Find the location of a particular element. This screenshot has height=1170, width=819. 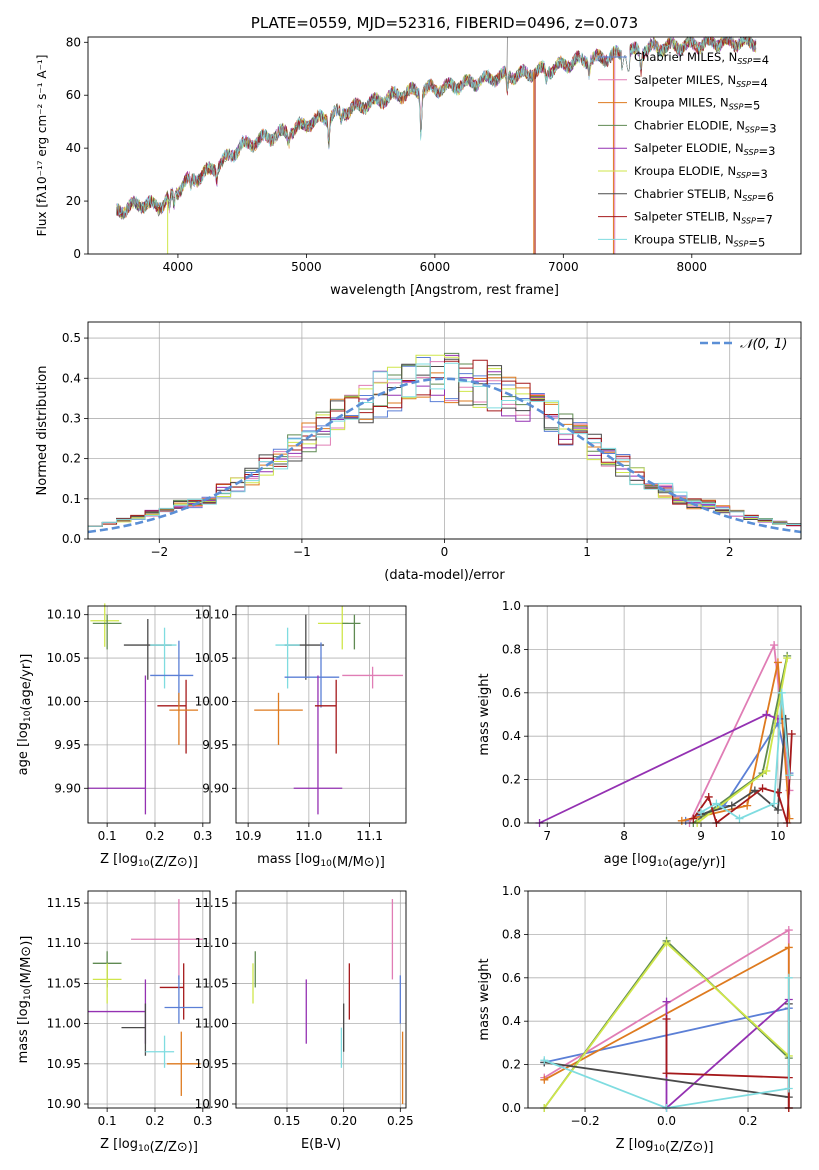

legend-label: Salpeter ELODIE, NSSP=3 is located at coordinates (704, 149).